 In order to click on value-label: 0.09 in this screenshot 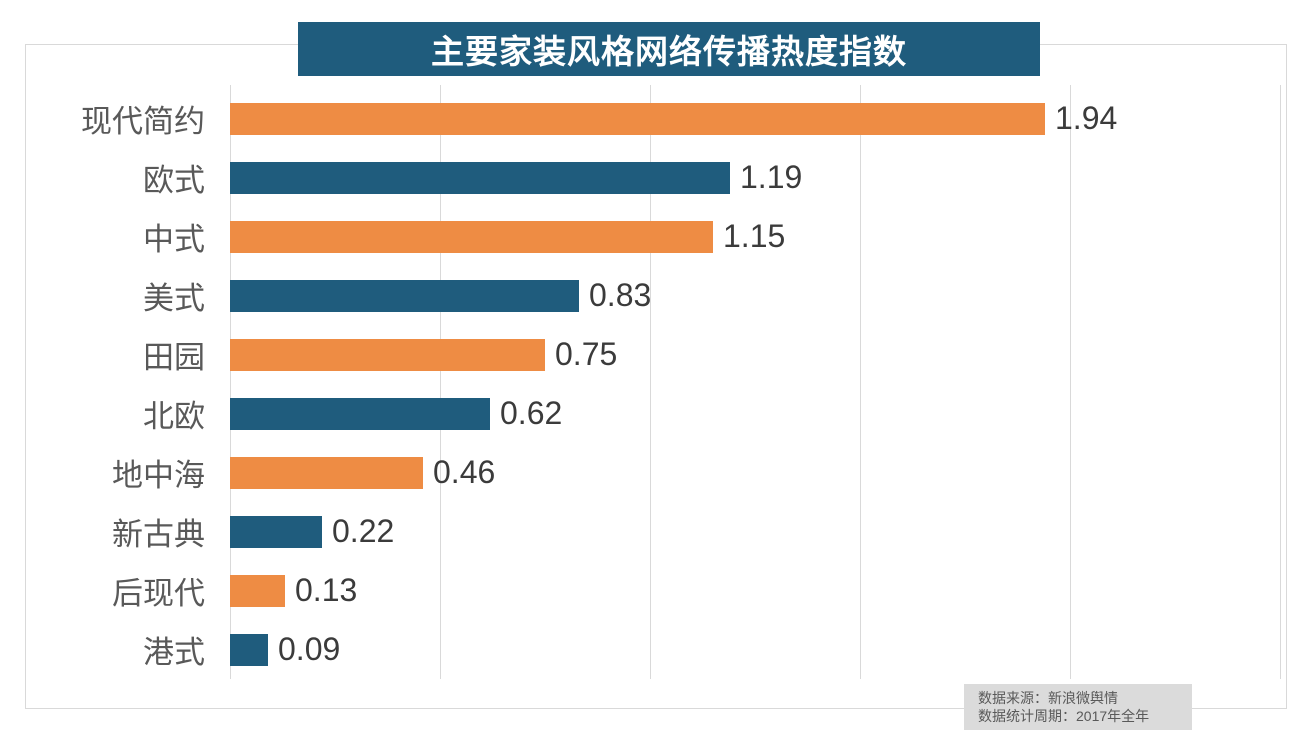, I will do `click(309, 649)`.